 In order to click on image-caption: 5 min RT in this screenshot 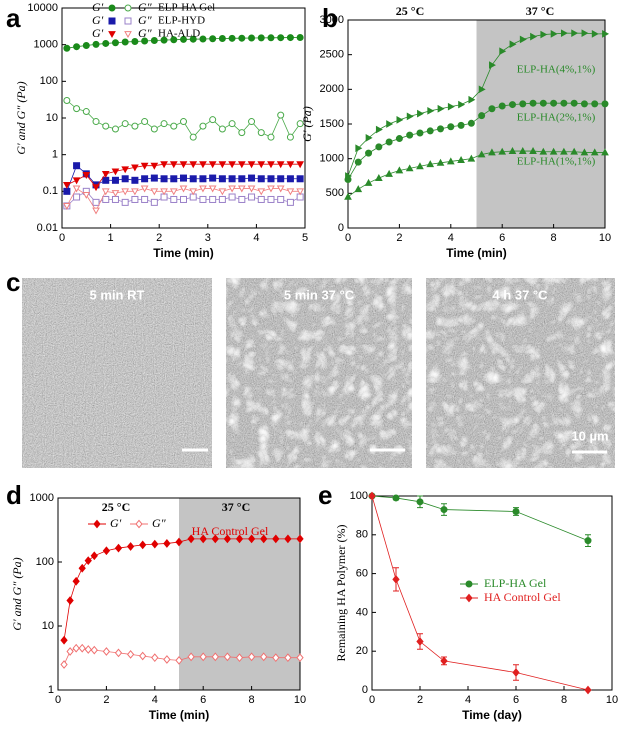, I will do `click(117, 294)`.